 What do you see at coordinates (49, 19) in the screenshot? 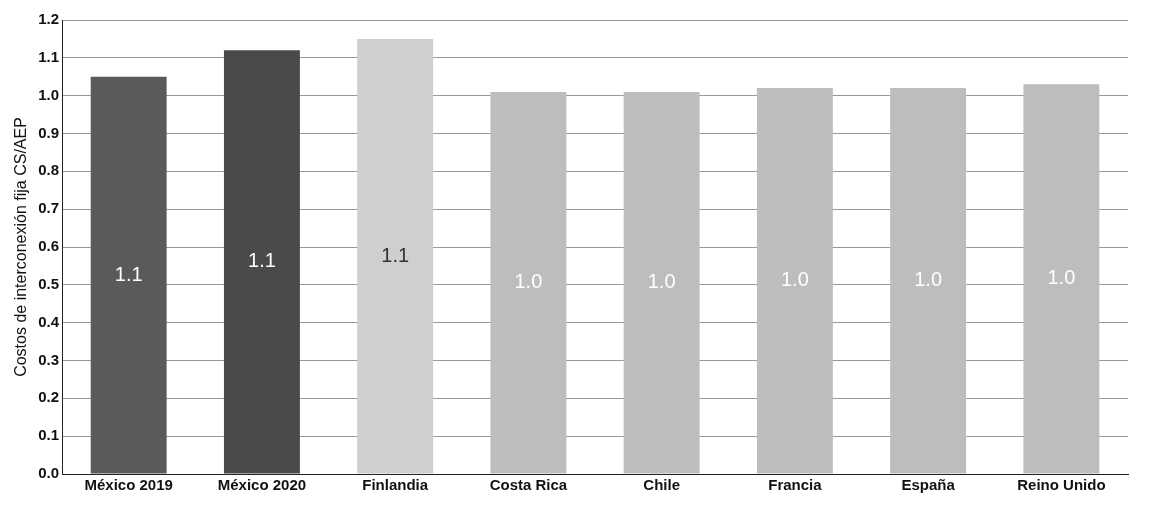
I see `y-tick-label: 1.2` at bounding box center [49, 19].